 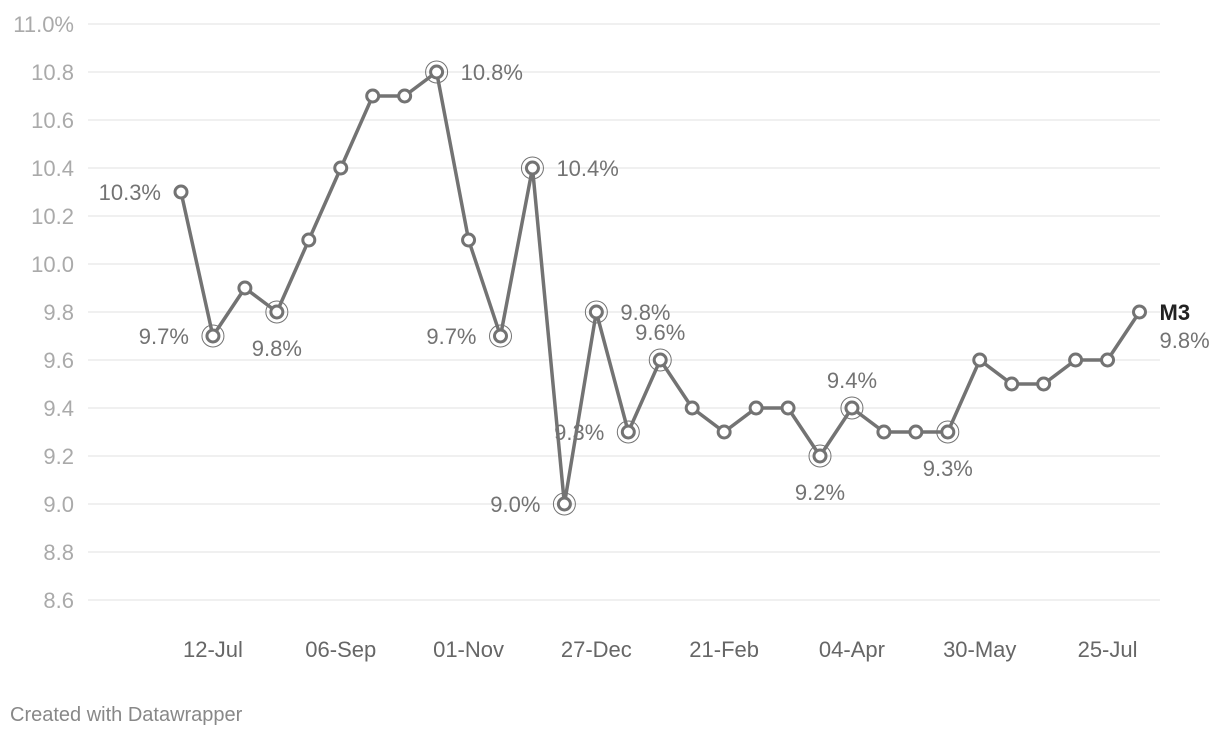 I want to click on y-tick-label: 11.0%, so click(x=43, y=24).